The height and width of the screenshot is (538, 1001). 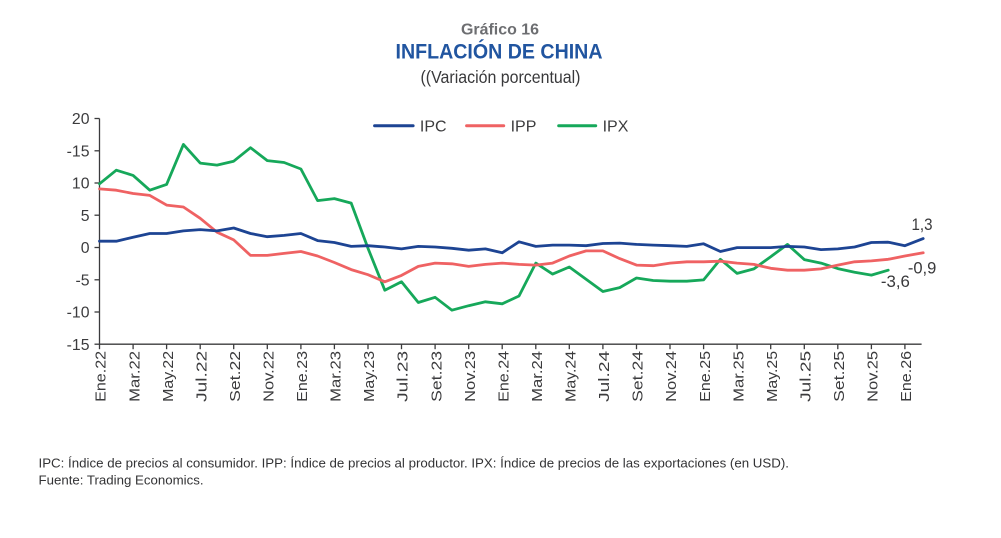 What do you see at coordinates (270, 376) in the screenshot?
I see `svg-text: Nov.22` at bounding box center [270, 376].